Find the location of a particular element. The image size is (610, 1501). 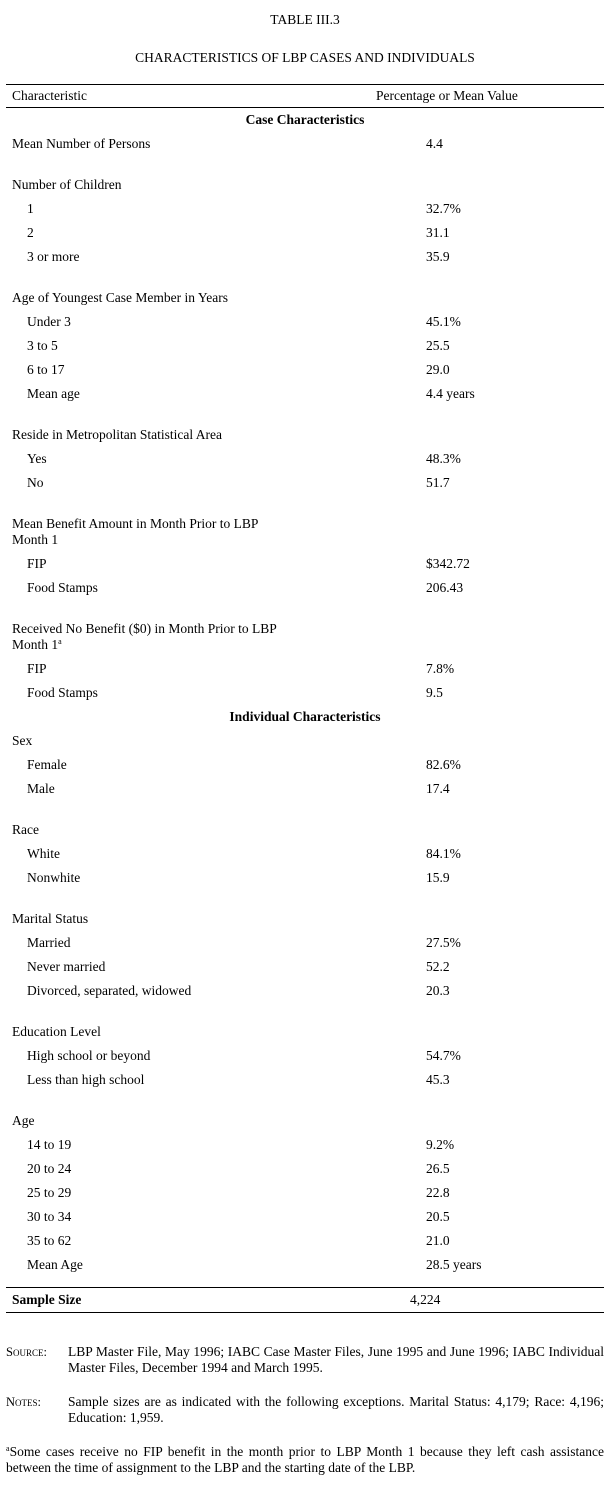

table-row: Yes 48.3% is located at coordinates (305, 459).